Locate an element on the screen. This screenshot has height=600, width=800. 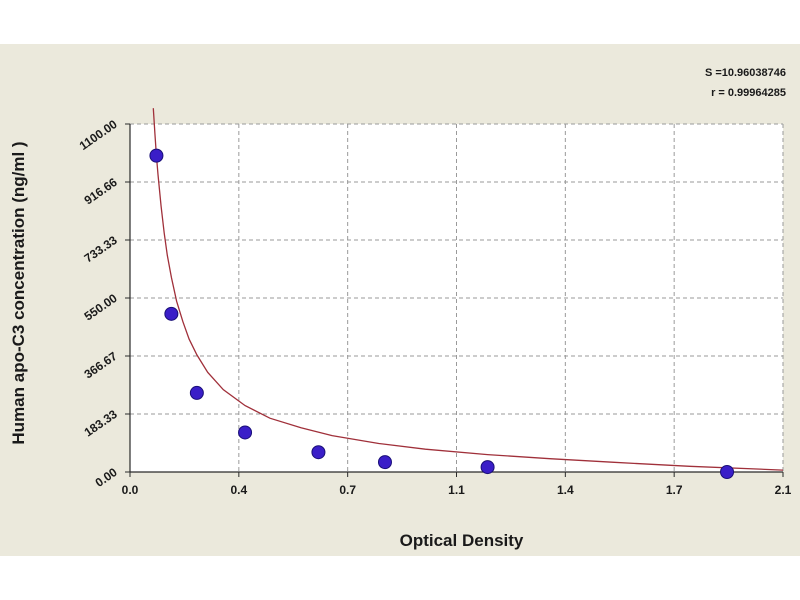
x-tick-label: 0.0 is located at coordinates (130, 490).